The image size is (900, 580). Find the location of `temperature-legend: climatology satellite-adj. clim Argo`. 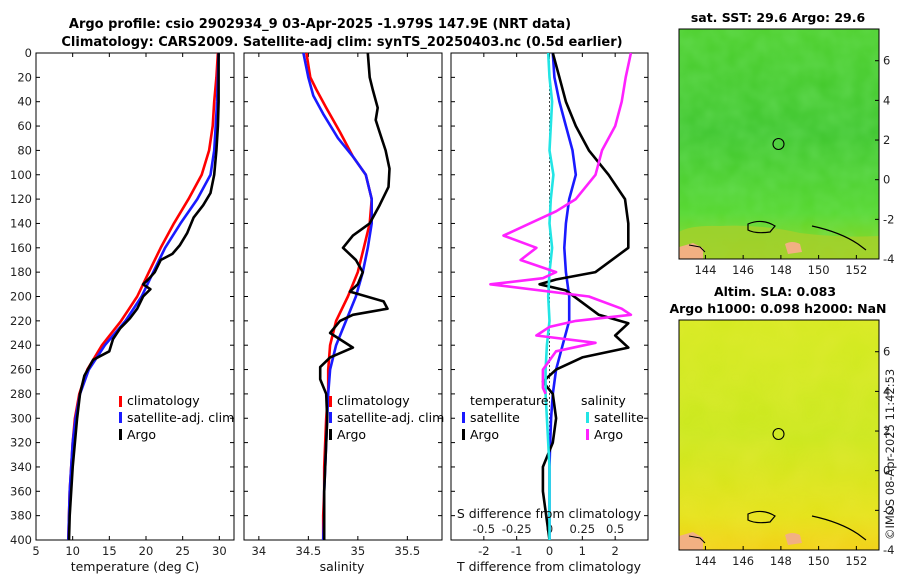

temperature-legend: climatology satellite-adj. clim Argo is located at coordinates (176, 417).